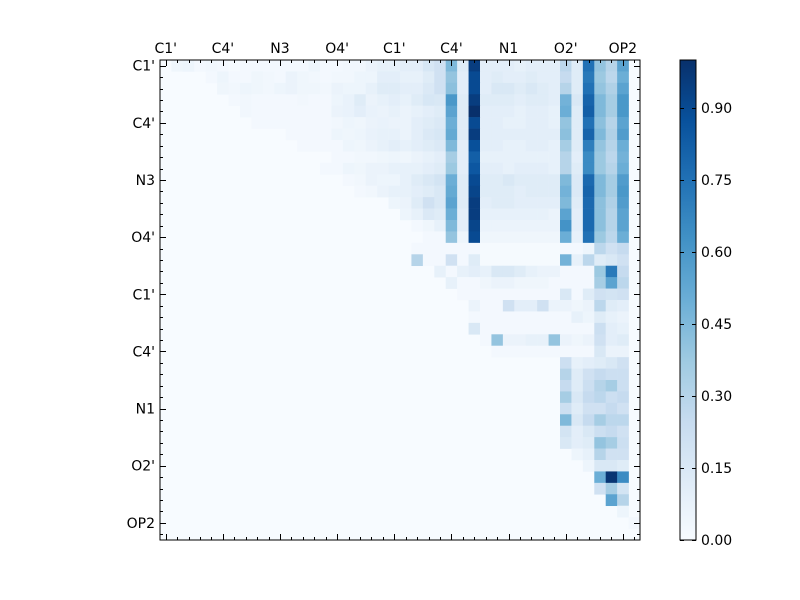  Describe the element at coordinates (716, 469) in the screenshot. I see `colorbar-tick-label: 0.15` at that location.